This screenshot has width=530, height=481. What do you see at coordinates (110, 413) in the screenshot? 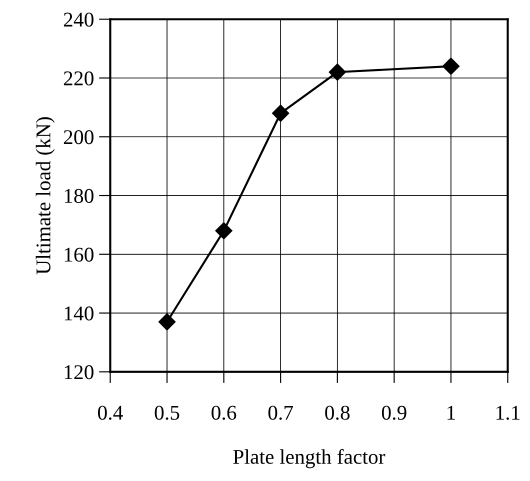
I see `x-tick-label: 0.4` at bounding box center [110, 413].